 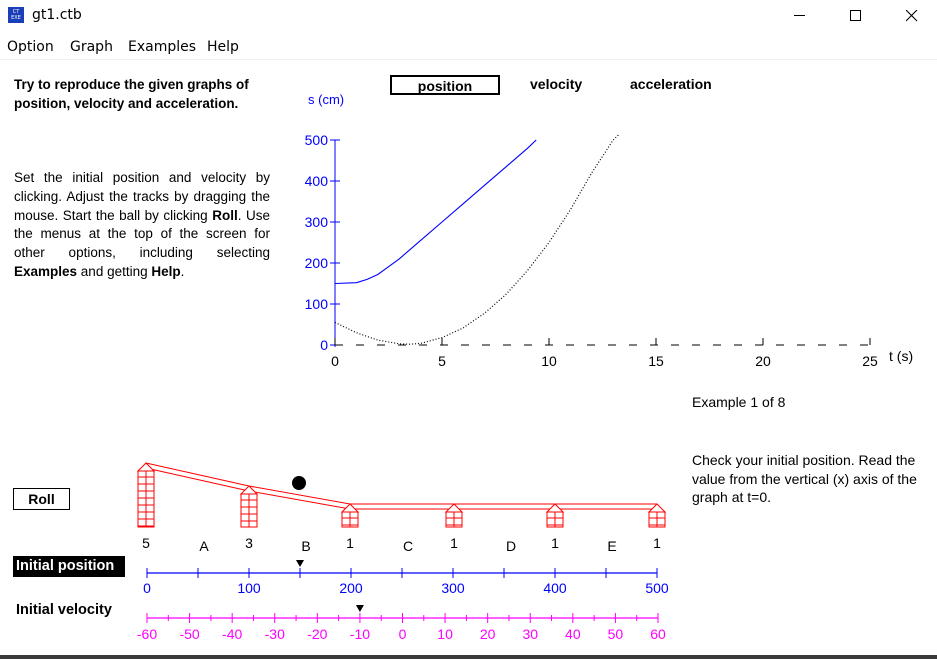 I want to click on ball, so click(x=299, y=483).